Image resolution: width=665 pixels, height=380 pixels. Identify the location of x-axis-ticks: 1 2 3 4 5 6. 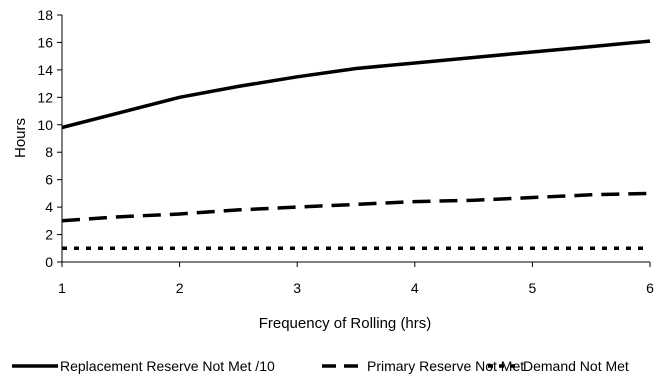
(356, 279).